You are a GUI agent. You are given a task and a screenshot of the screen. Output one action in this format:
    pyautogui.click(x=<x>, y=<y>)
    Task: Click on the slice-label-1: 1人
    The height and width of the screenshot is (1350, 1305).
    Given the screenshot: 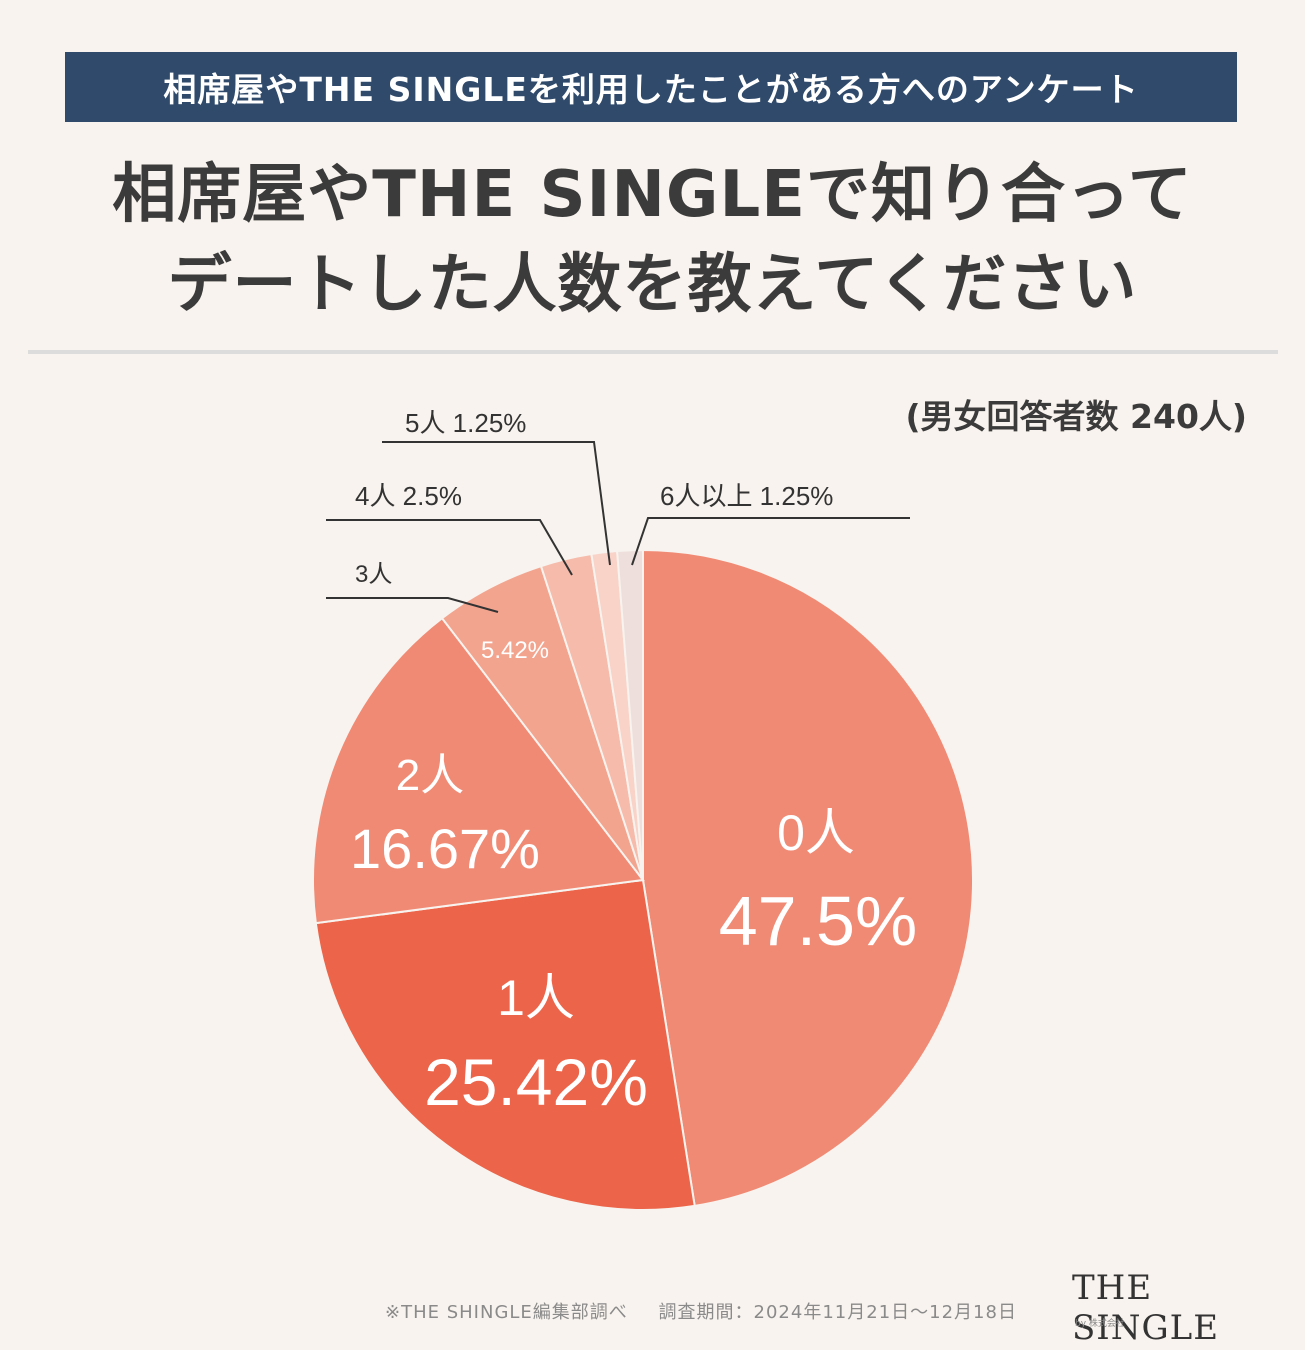 What is the action you would take?
    pyautogui.click(x=536, y=998)
    